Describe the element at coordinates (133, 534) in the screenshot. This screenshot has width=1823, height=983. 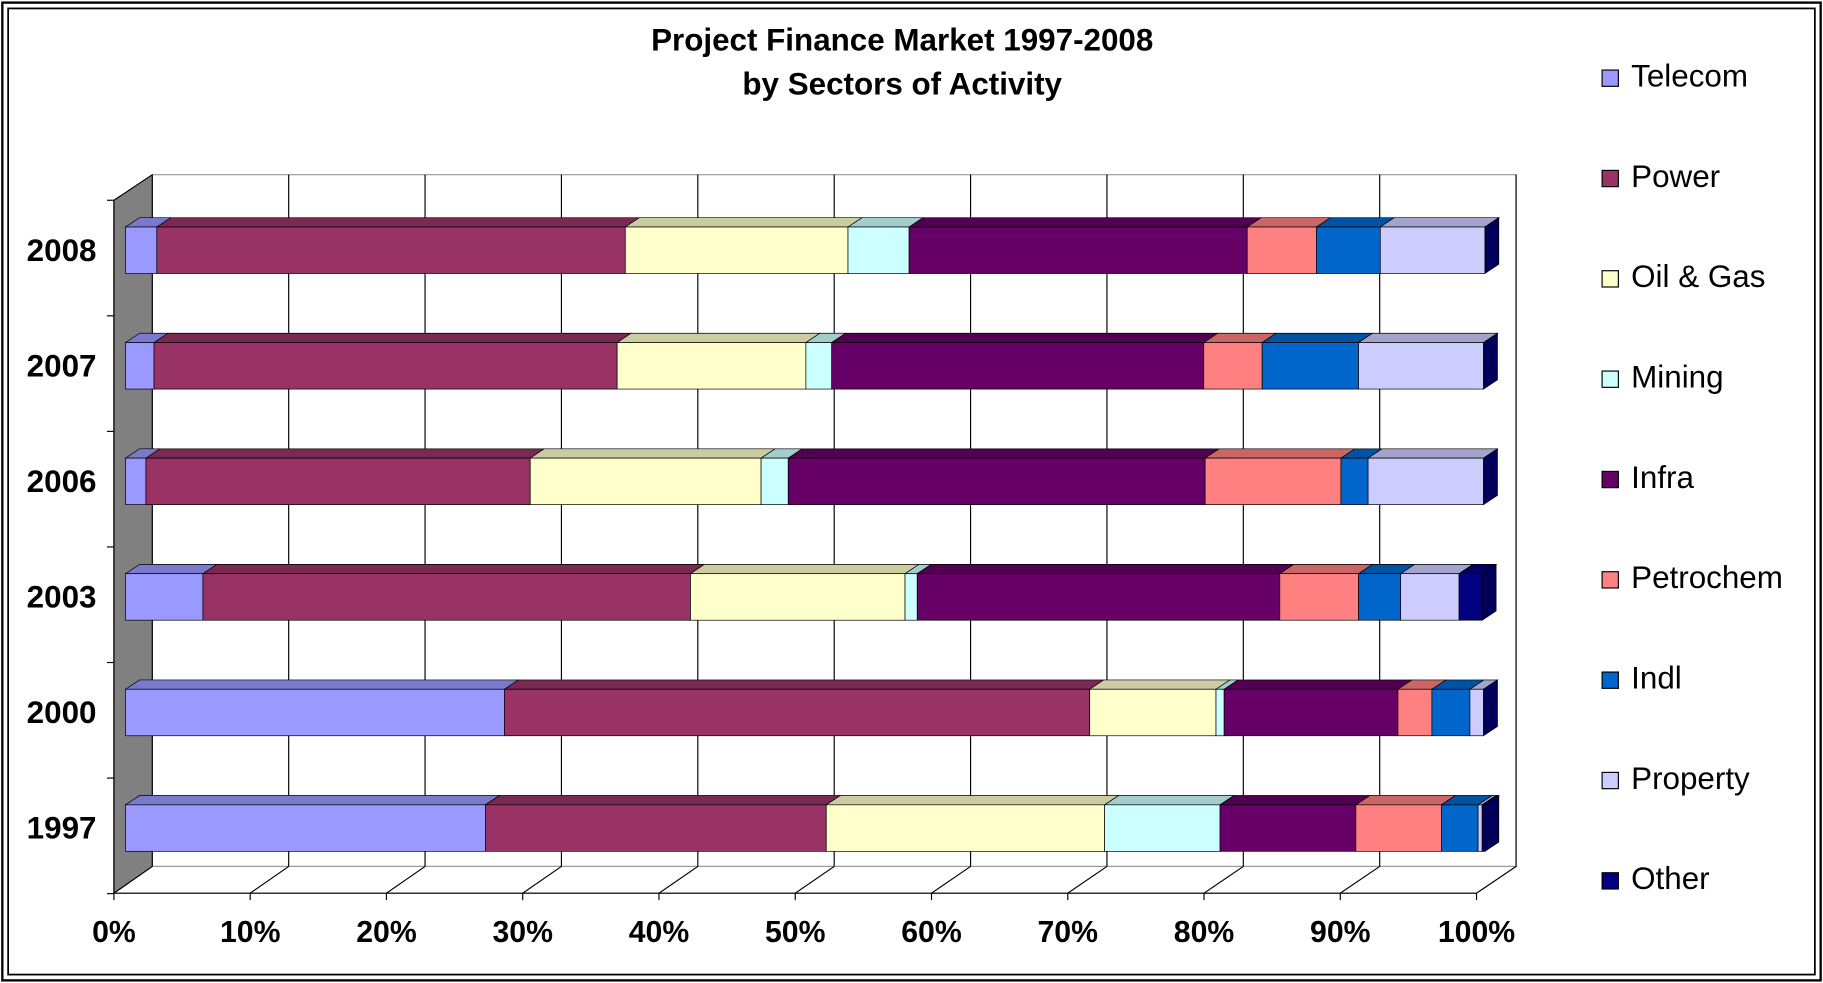
I see `side-wall` at that location.